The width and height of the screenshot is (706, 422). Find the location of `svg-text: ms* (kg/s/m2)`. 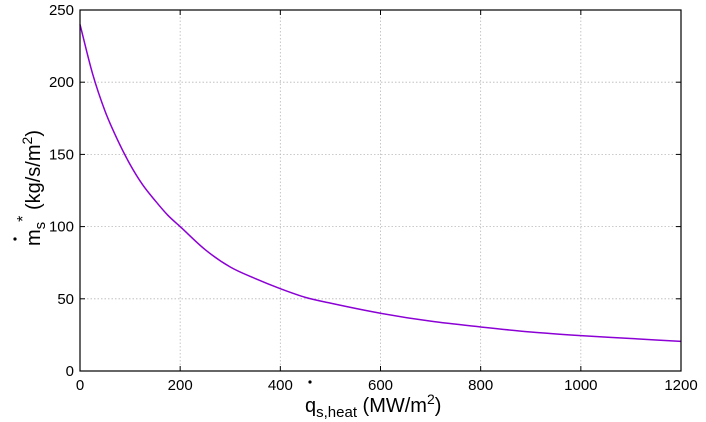

svg-text: ms* (kg/s/m2) is located at coordinates (32, 188).